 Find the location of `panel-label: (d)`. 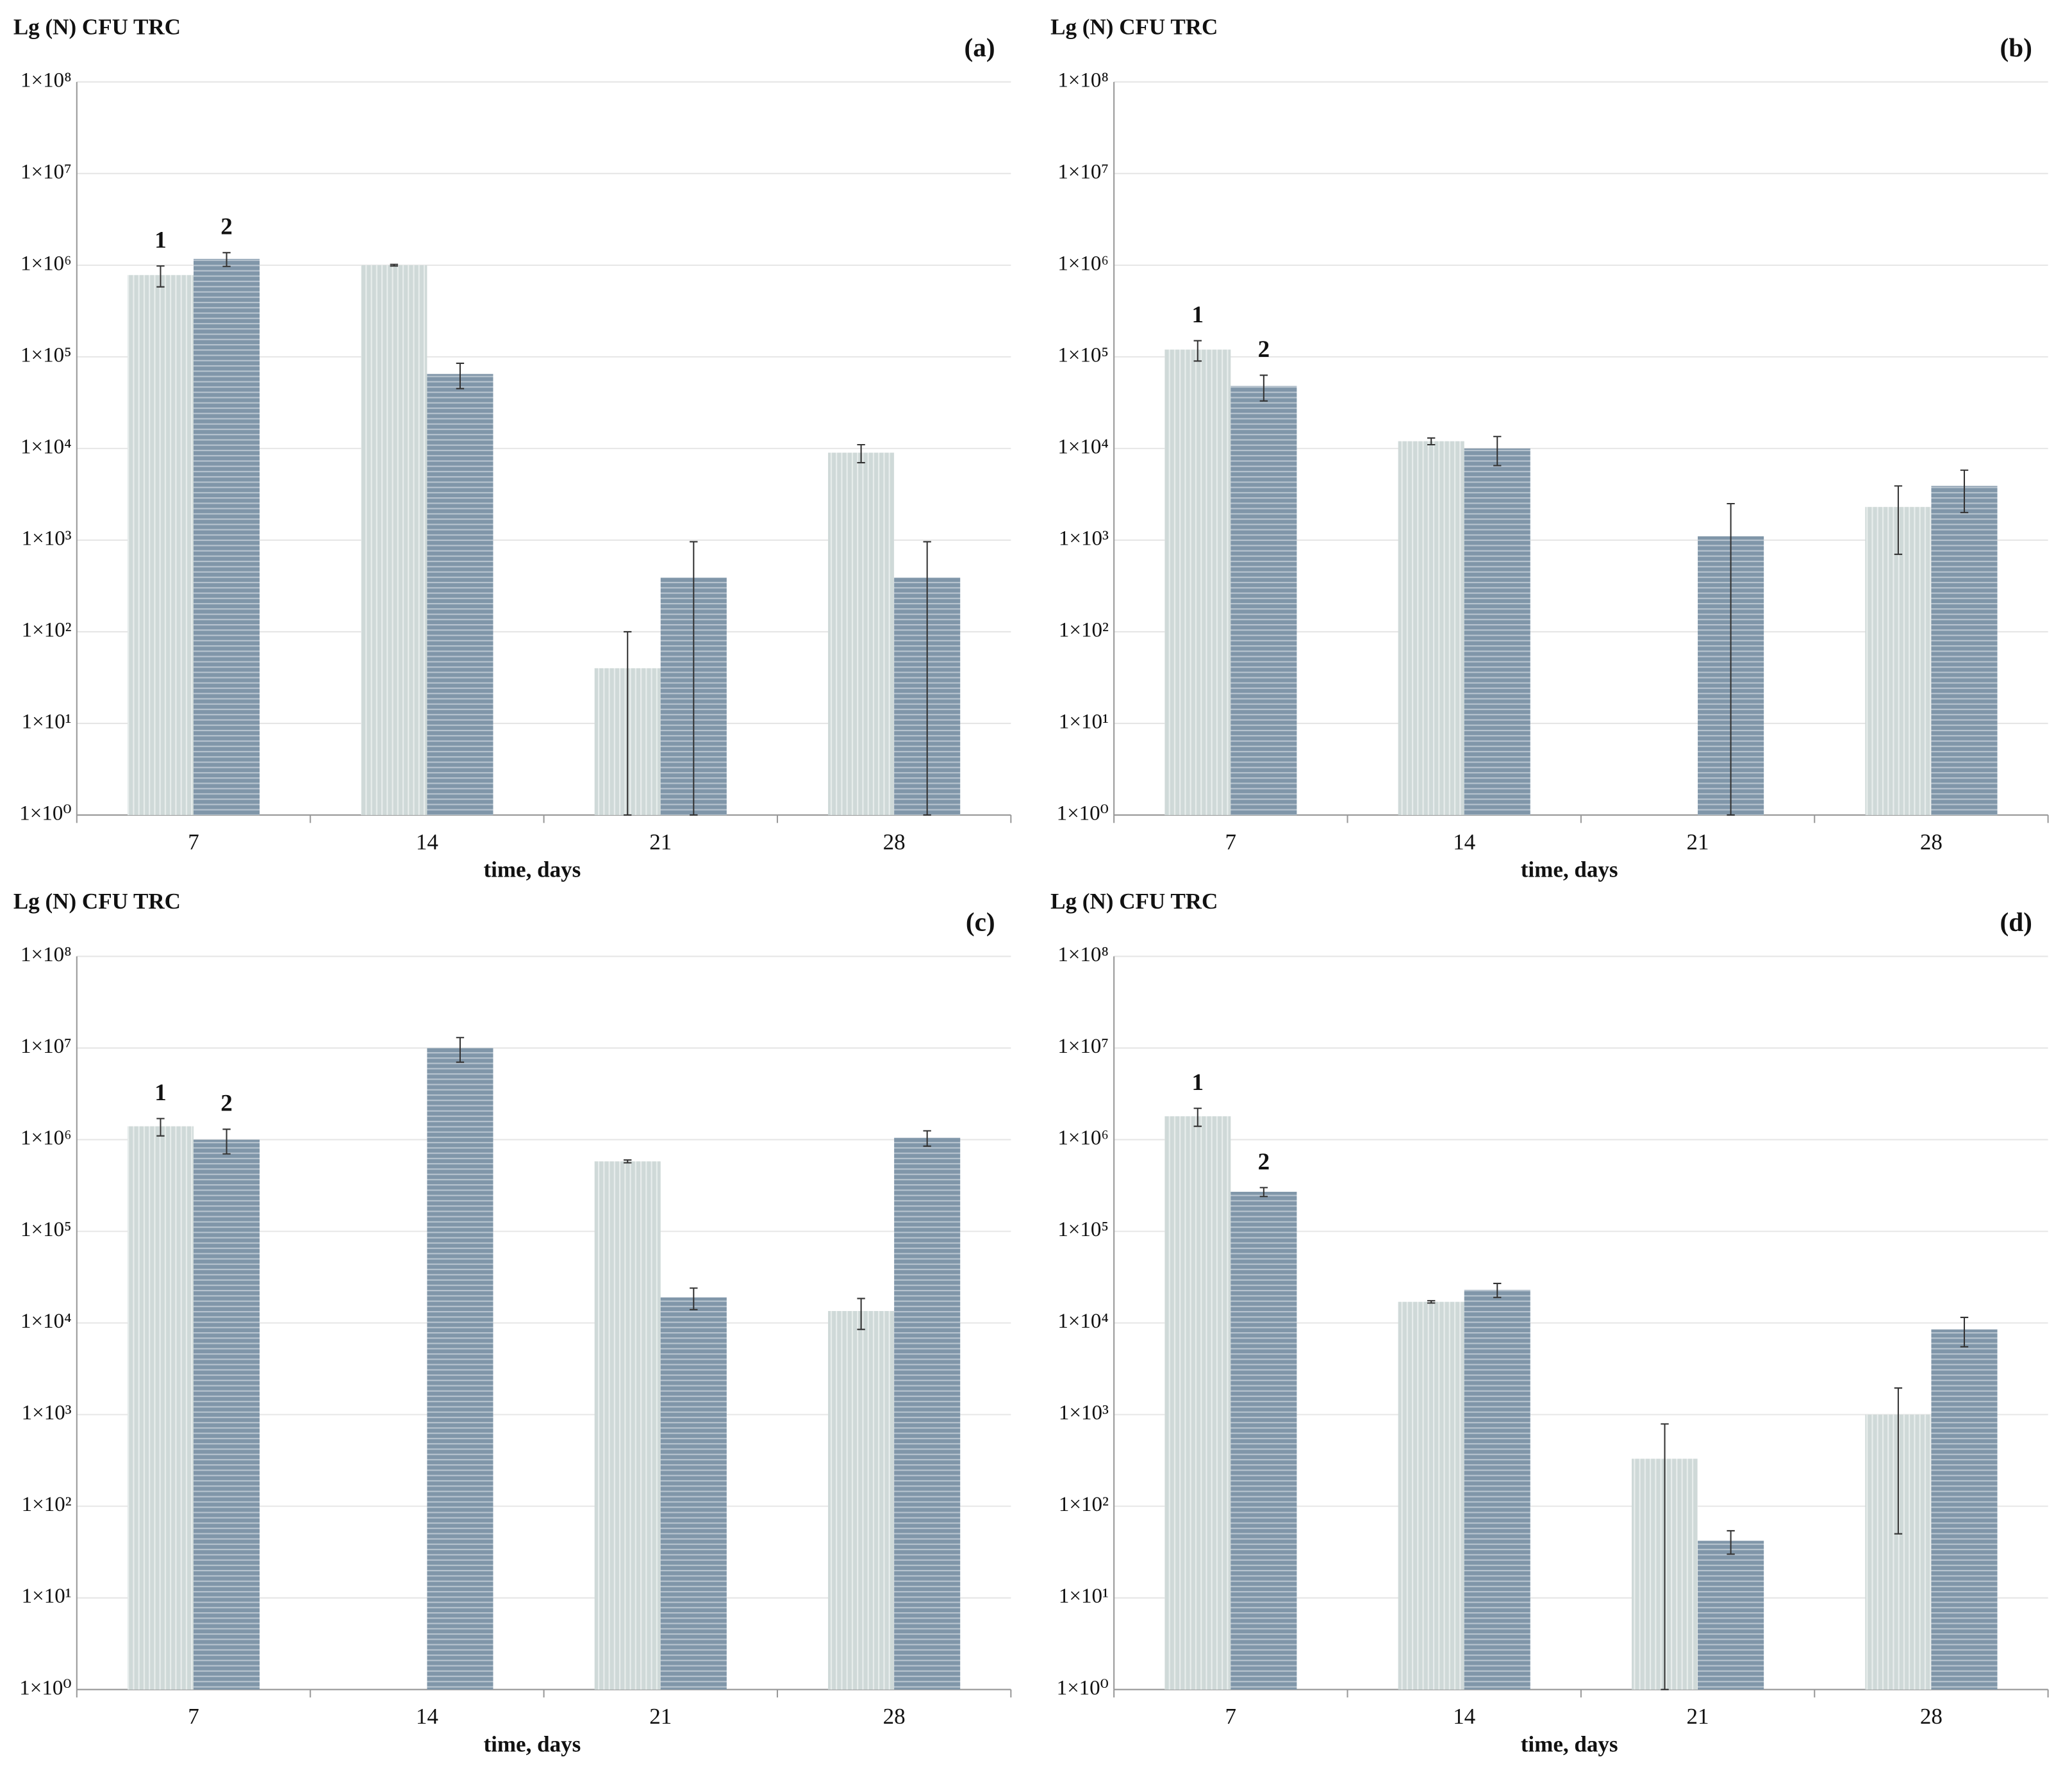

panel-label: (d) is located at coordinates (2016, 922).